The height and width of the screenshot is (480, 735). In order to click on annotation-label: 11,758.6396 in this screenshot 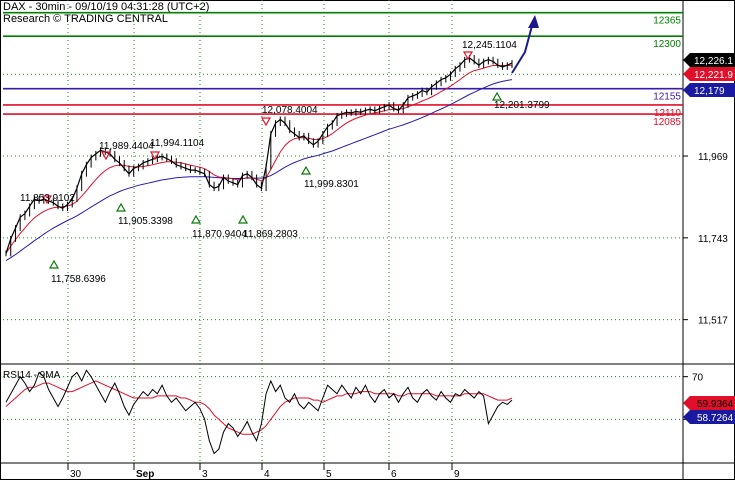, I will do `click(78, 279)`.